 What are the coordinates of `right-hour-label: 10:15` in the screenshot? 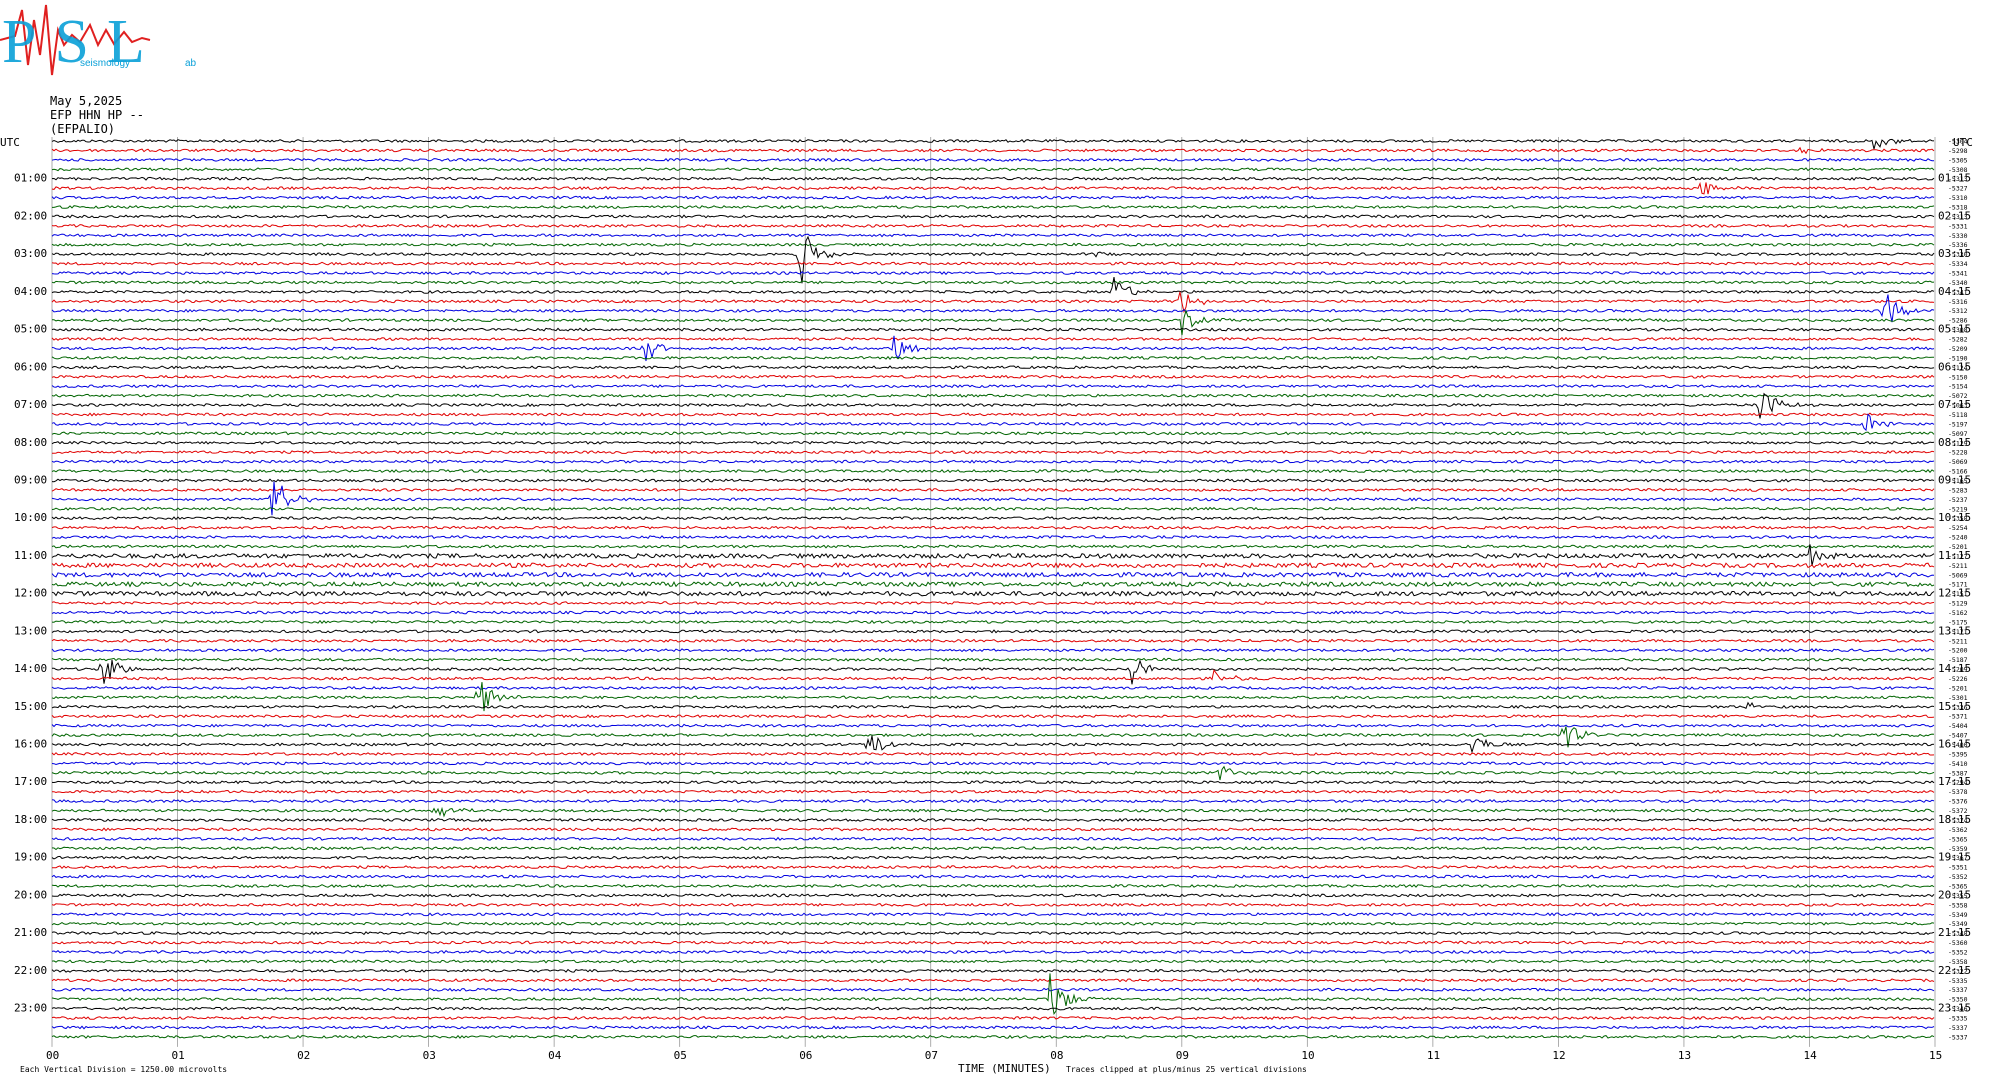 It's located at (1954, 517).